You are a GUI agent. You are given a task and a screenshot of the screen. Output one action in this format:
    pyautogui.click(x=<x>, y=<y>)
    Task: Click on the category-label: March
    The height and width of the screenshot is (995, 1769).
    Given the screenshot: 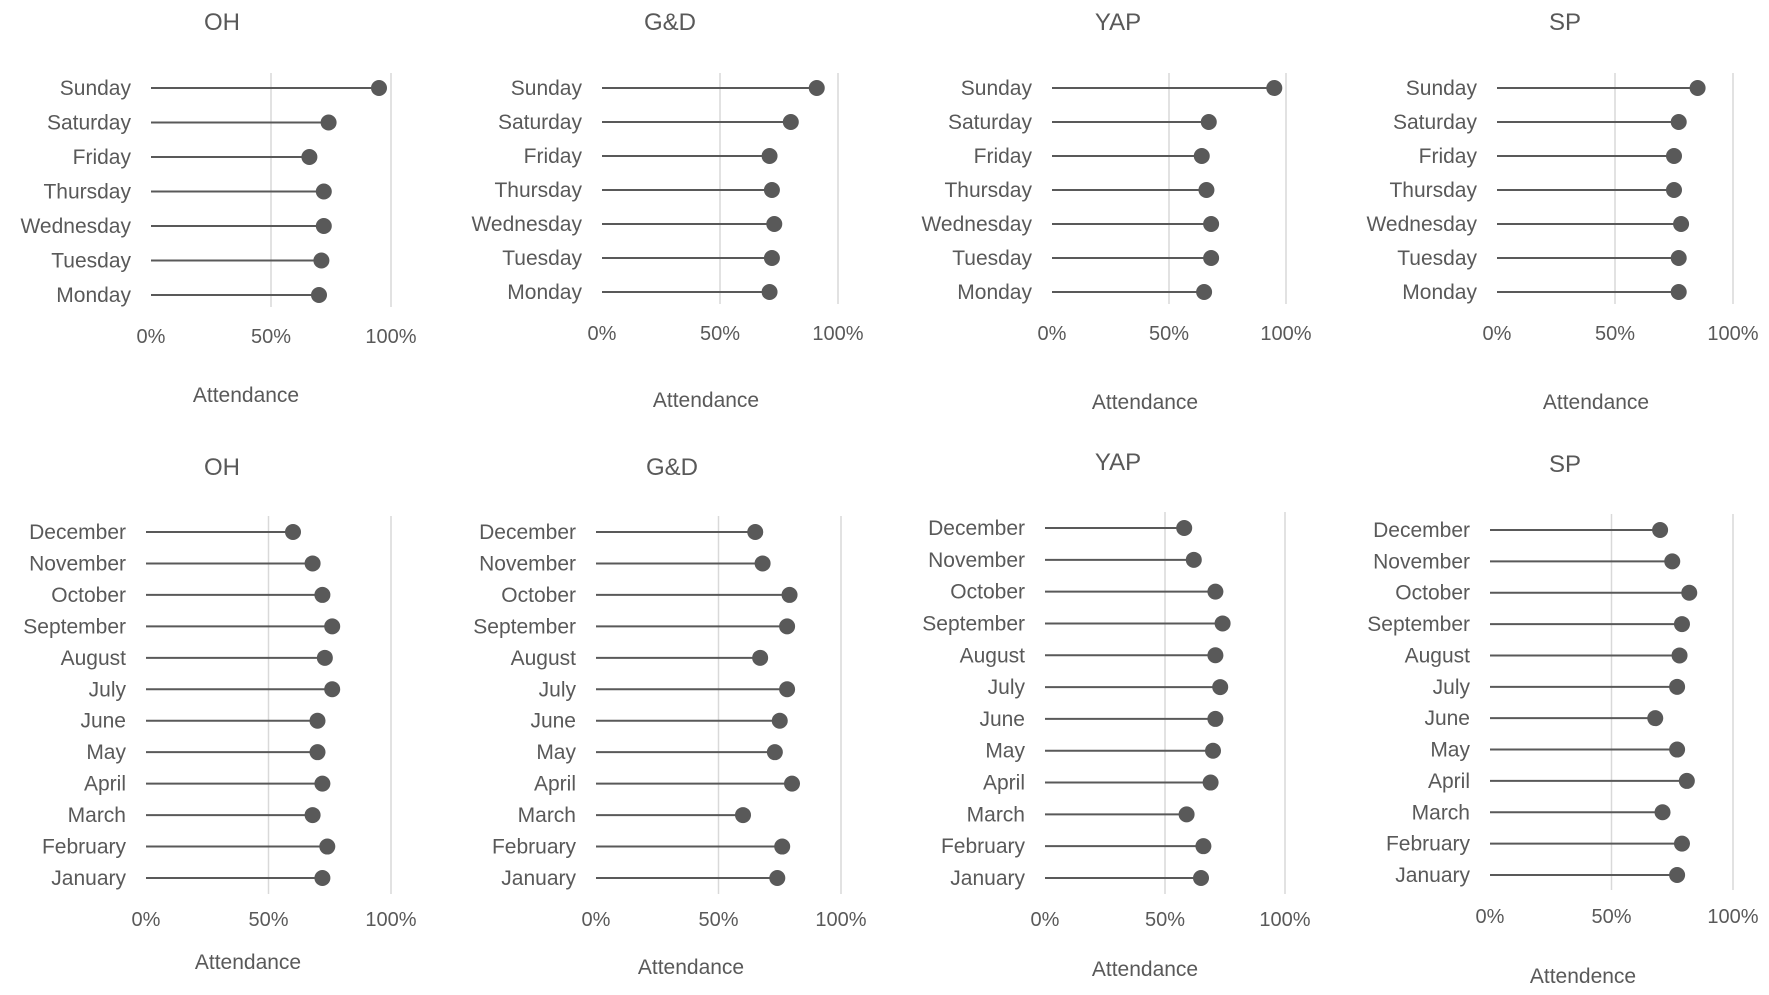 What is the action you would take?
    pyautogui.click(x=1441, y=812)
    